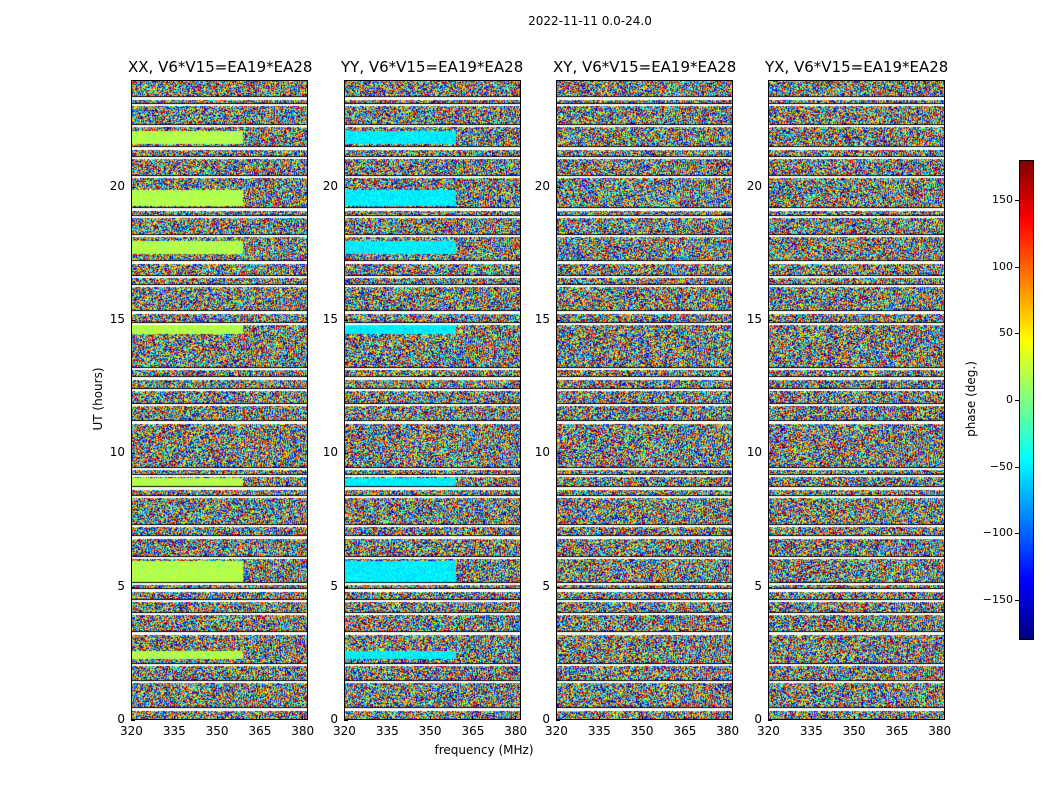 The width and height of the screenshot is (1050, 800). What do you see at coordinates (644, 400) in the screenshot?
I see `heatmap-XY` at bounding box center [644, 400].